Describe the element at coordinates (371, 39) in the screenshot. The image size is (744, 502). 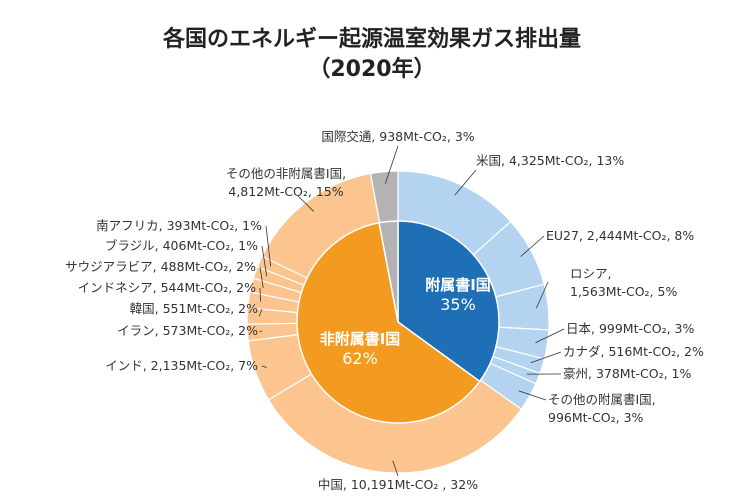
I see `chart-title: 各国のエネルギー起源温室効果ガス排出量` at that location.